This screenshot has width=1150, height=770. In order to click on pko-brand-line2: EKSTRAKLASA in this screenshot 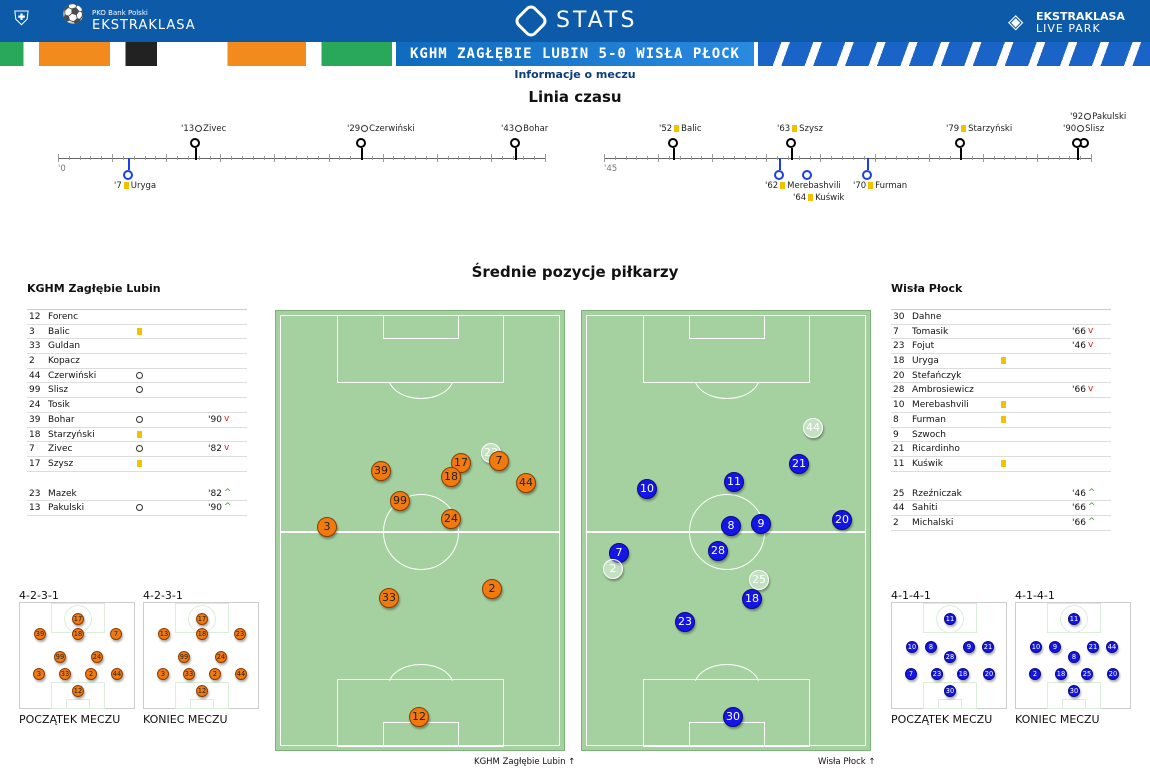, I will do `click(144, 25)`.